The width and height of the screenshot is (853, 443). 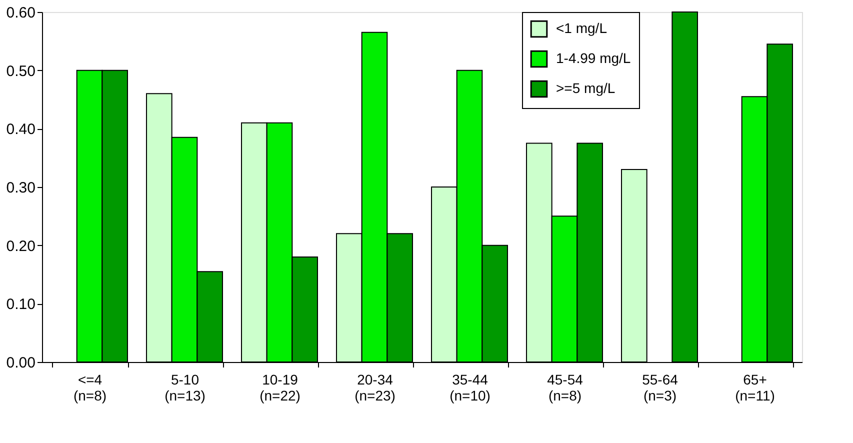 What do you see at coordinates (21, 129) in the screenshot?
I see `y-tick-label: 0.40` at bounding box center [21, 129].